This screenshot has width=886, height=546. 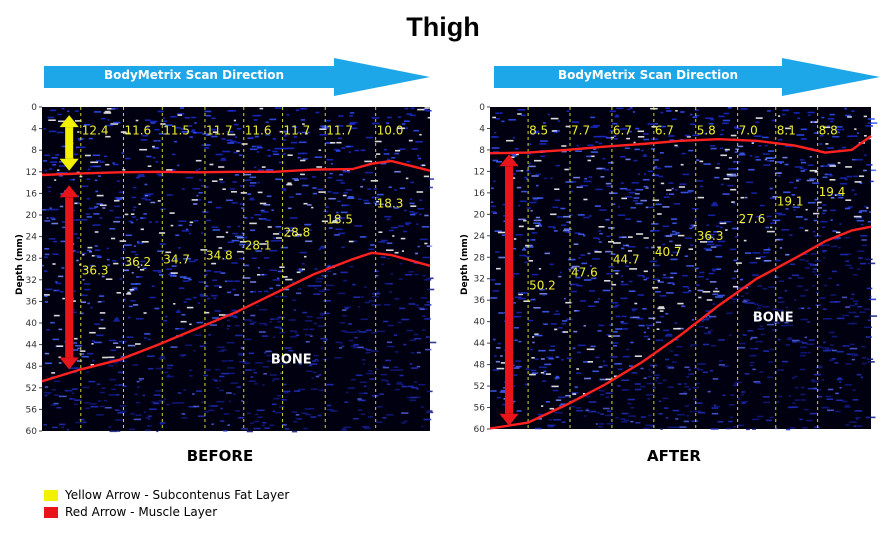 What do you see at coordinates (177, 495) in the screenshot?
I see `legend-label: Yellow Arrow - Subcontenus Fat Layer` at bounding box center [177, 495].